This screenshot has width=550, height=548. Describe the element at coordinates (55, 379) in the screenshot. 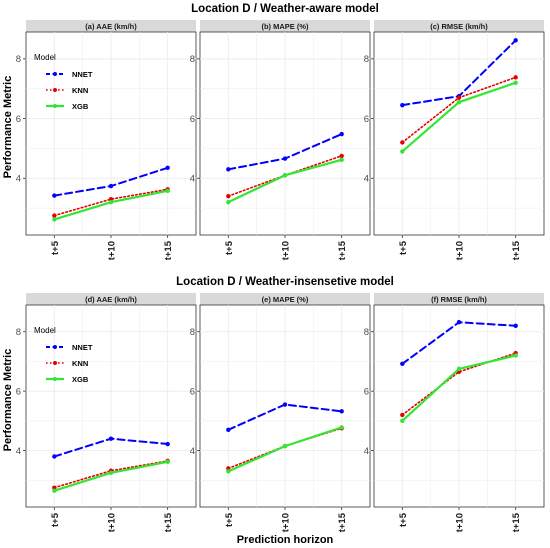

I see `legend-point-xgb` at that location.